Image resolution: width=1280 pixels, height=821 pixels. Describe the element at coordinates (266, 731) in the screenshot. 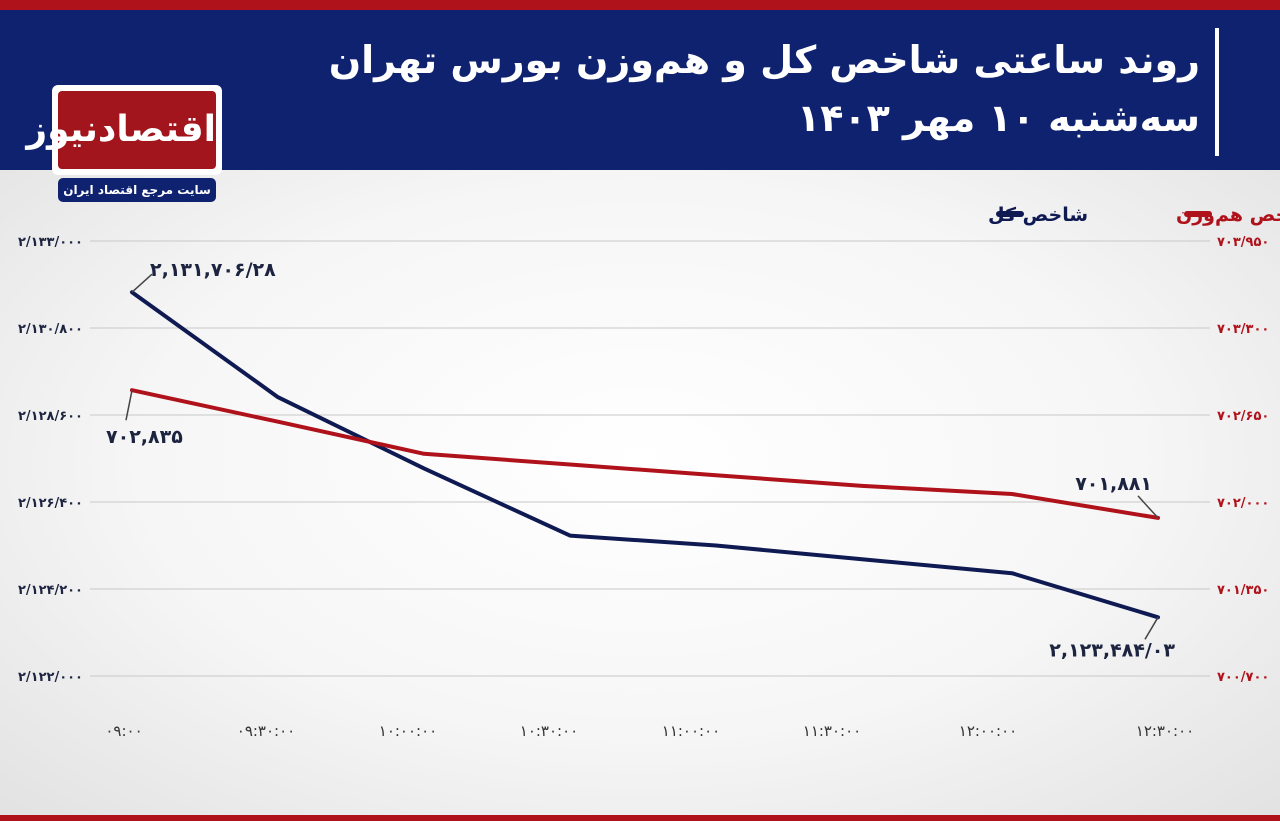

I see `x-tick-label: ۰۹:۳۰:۰۰` at that location.